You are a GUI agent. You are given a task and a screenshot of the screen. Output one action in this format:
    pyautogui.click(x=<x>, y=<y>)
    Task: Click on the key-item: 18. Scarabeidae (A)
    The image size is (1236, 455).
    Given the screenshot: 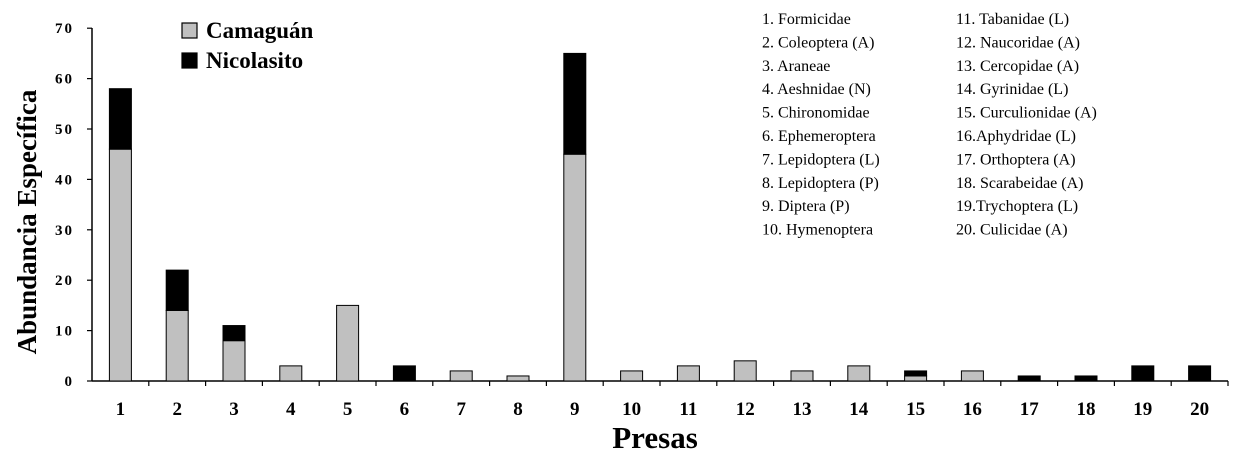 What is the action you would take?
    pyautogui.click(x=1020, y=183)
    